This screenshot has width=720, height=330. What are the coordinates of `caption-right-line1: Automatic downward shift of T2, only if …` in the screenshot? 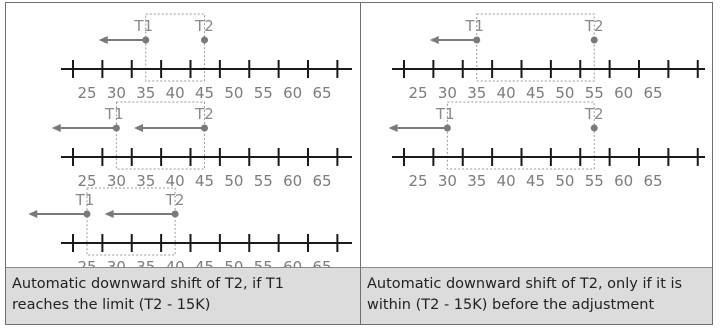 It's located at (525, 284).